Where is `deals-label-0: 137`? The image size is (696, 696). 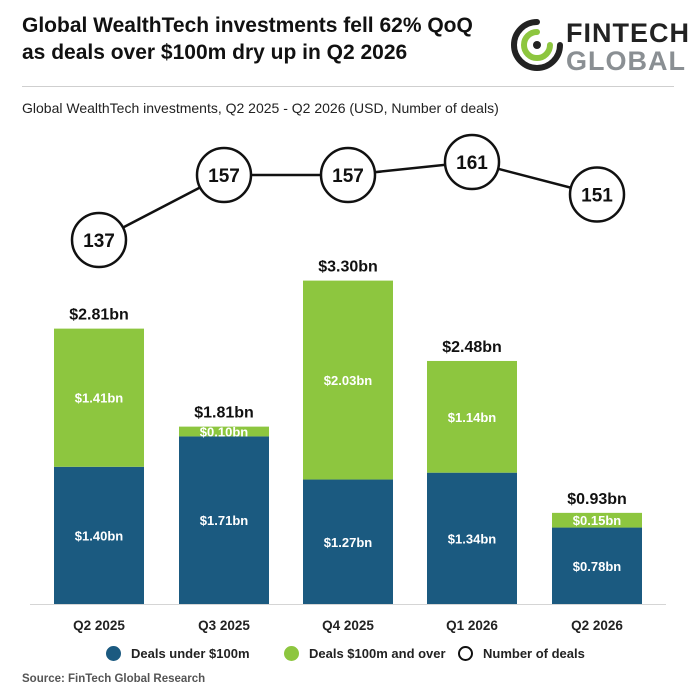
deals-label-0: 137 is located at coordinates (99, 241).